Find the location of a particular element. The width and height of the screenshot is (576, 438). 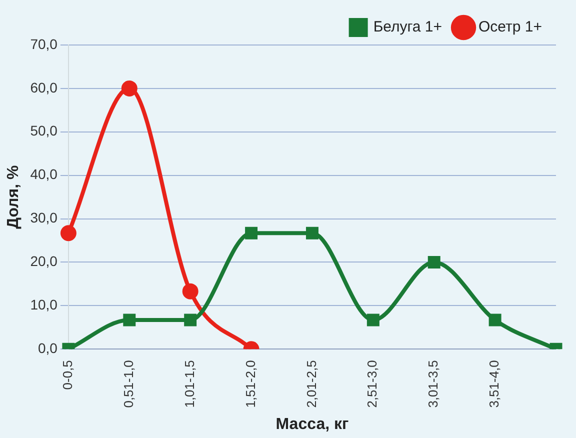

y-tick-label: 30,0 is located at coordinates (44, 218).